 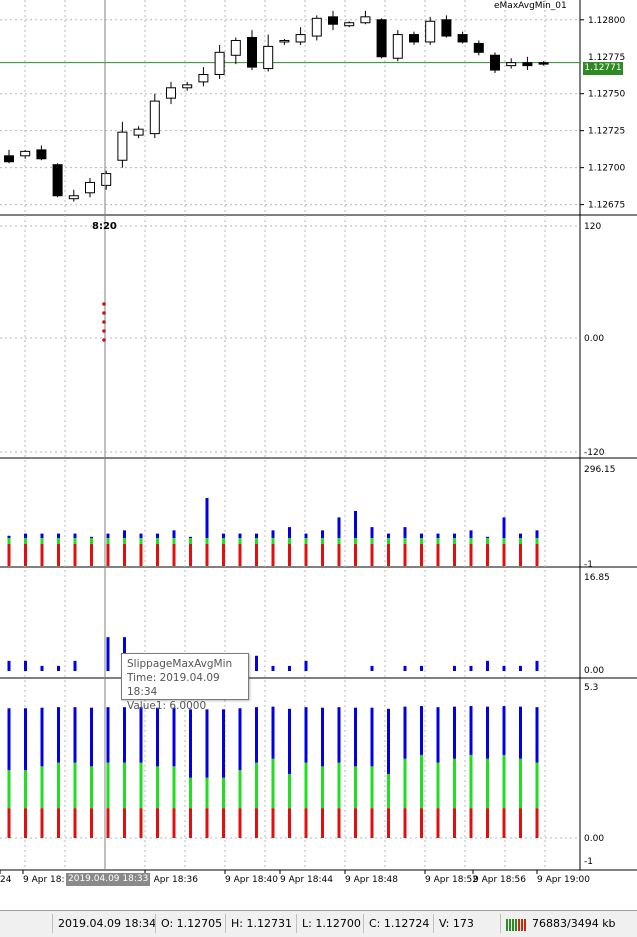 What do you see at coordinates (563, 880) in the screenshot?
I see `time-tick-label: 9 Apr 19:00` at bounding box center [563, 880].